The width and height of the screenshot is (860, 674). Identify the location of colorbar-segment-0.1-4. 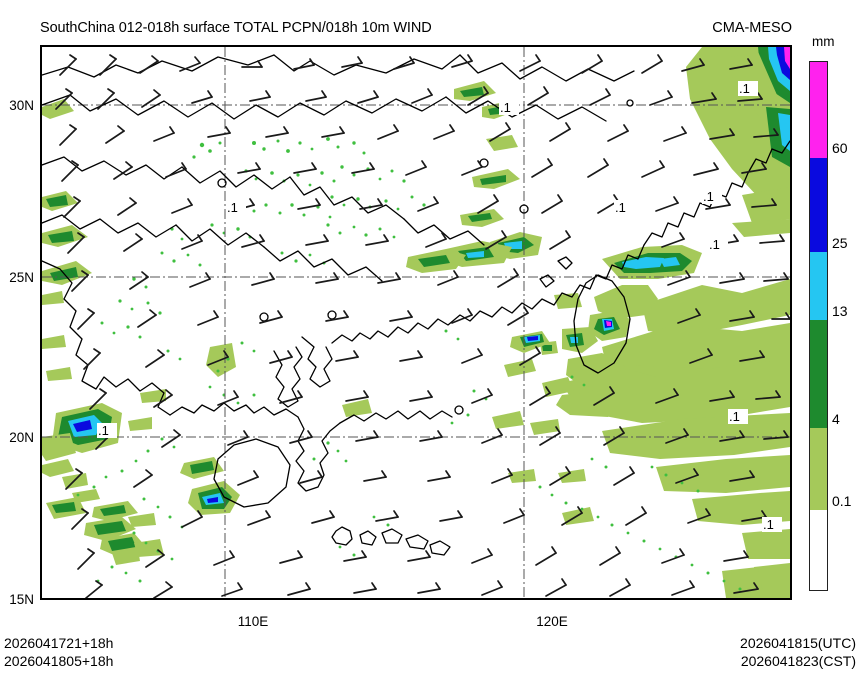
(818, 469).